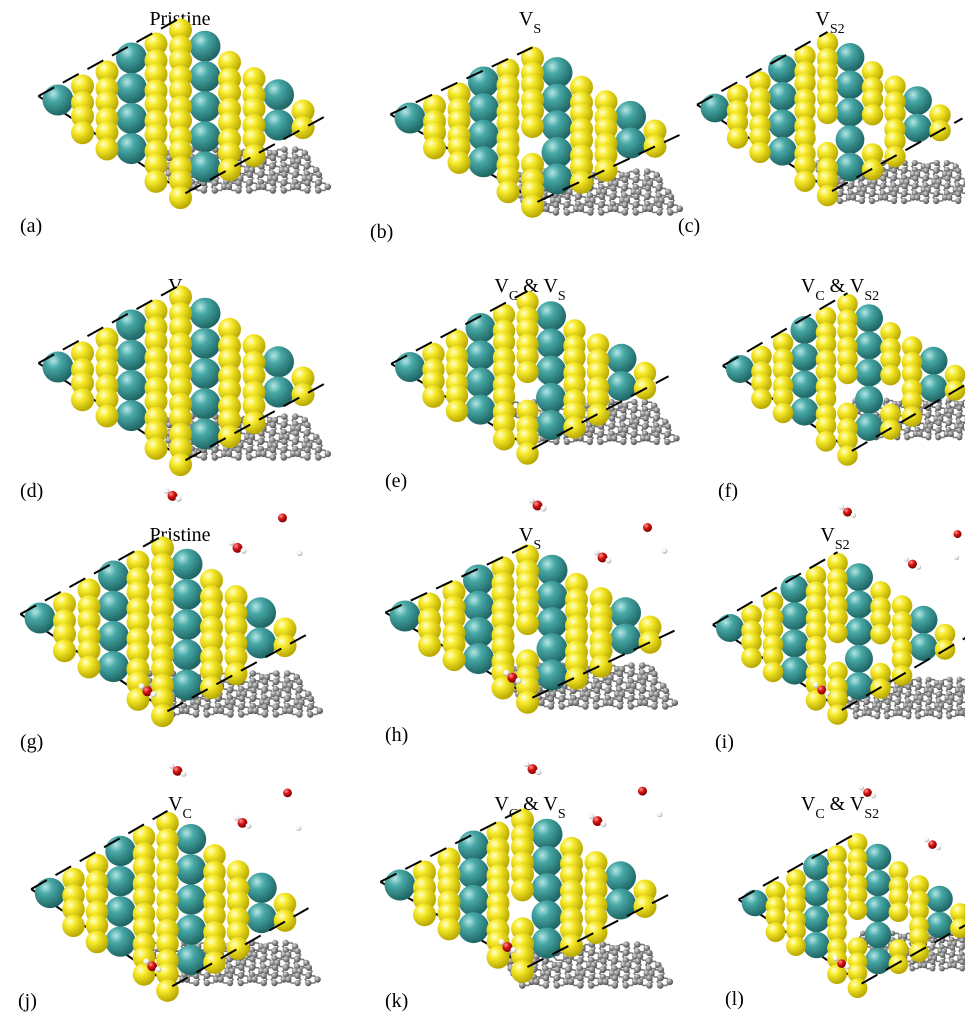 The height and width of the screenshot is (1015, 965). What do you see at coordinates (176, 388) in the screenshot?
I see `panel-d: VC (d)` at bounding box center [176, 388].